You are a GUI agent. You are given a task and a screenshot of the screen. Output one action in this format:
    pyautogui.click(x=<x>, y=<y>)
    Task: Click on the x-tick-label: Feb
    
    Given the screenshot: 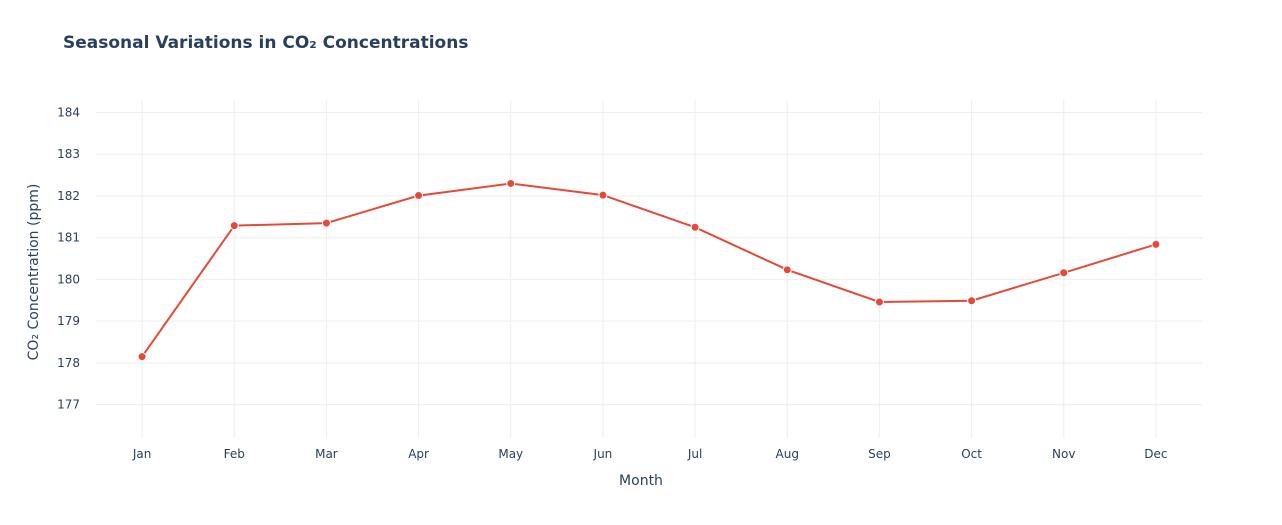 What is the action you would take?
    pyautogui.click(x=234, y=454)
    